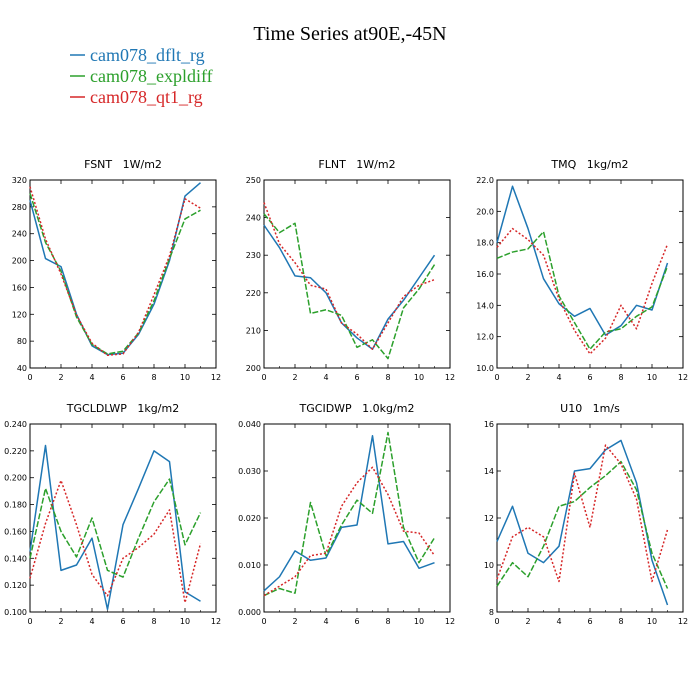  What do you see at coordinates (485, 305) in the screenshot?
I see `y-tick-label: 14.0` at bounding box center [485, 305].